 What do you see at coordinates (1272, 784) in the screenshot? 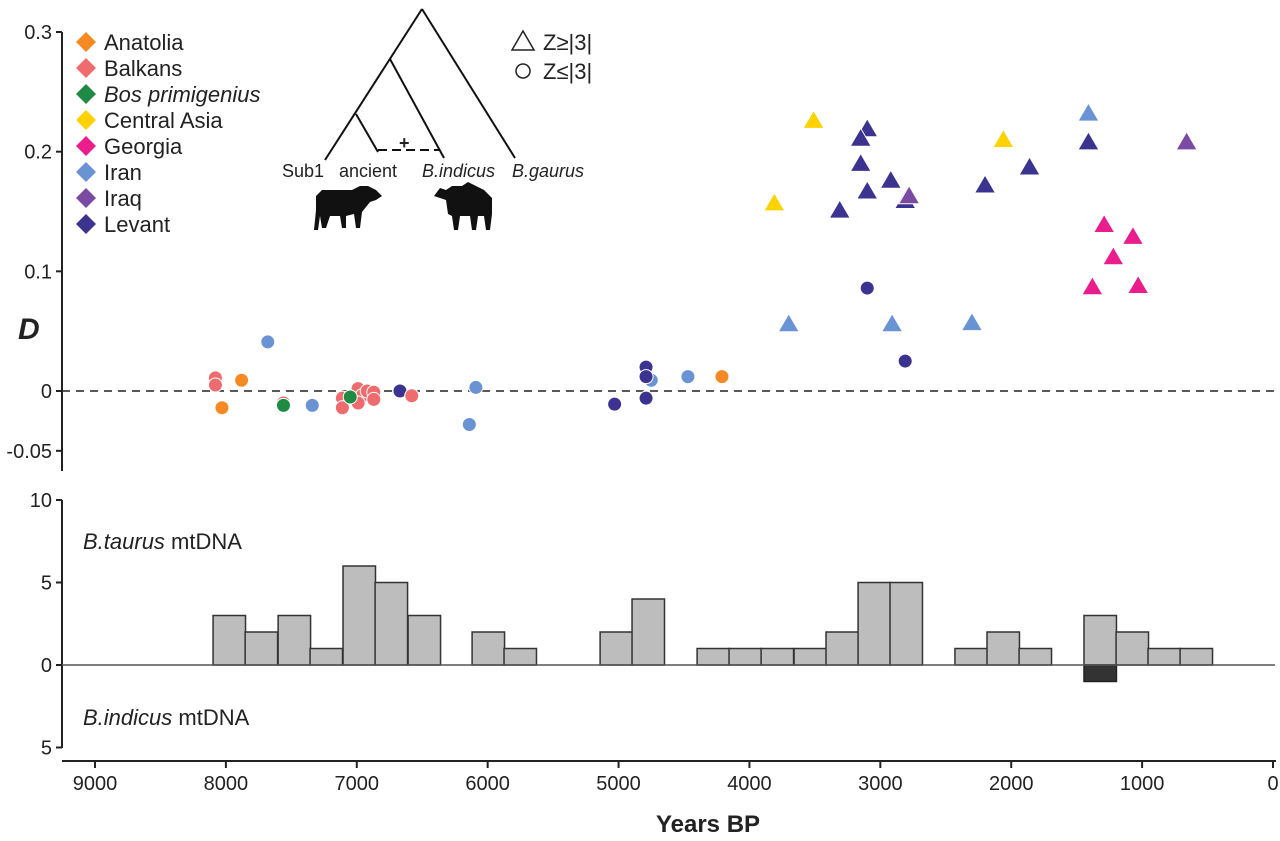
I see `x-axis-tick-label: 0` at bounding box center [1272, 784].